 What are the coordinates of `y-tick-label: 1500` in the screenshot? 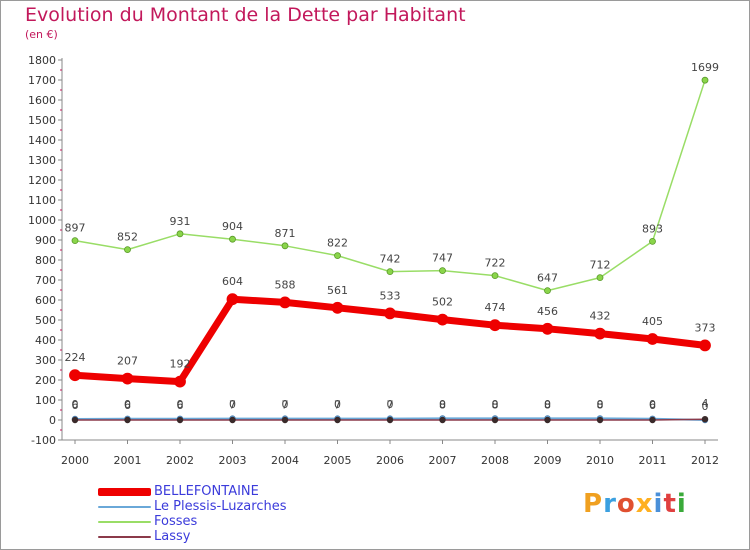 It's located at (42, 120).